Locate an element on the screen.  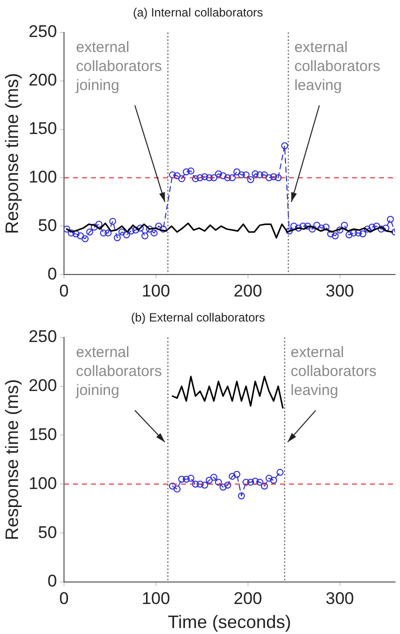
chart-title: (b) External collaborators is located at coordinates (198, 317).